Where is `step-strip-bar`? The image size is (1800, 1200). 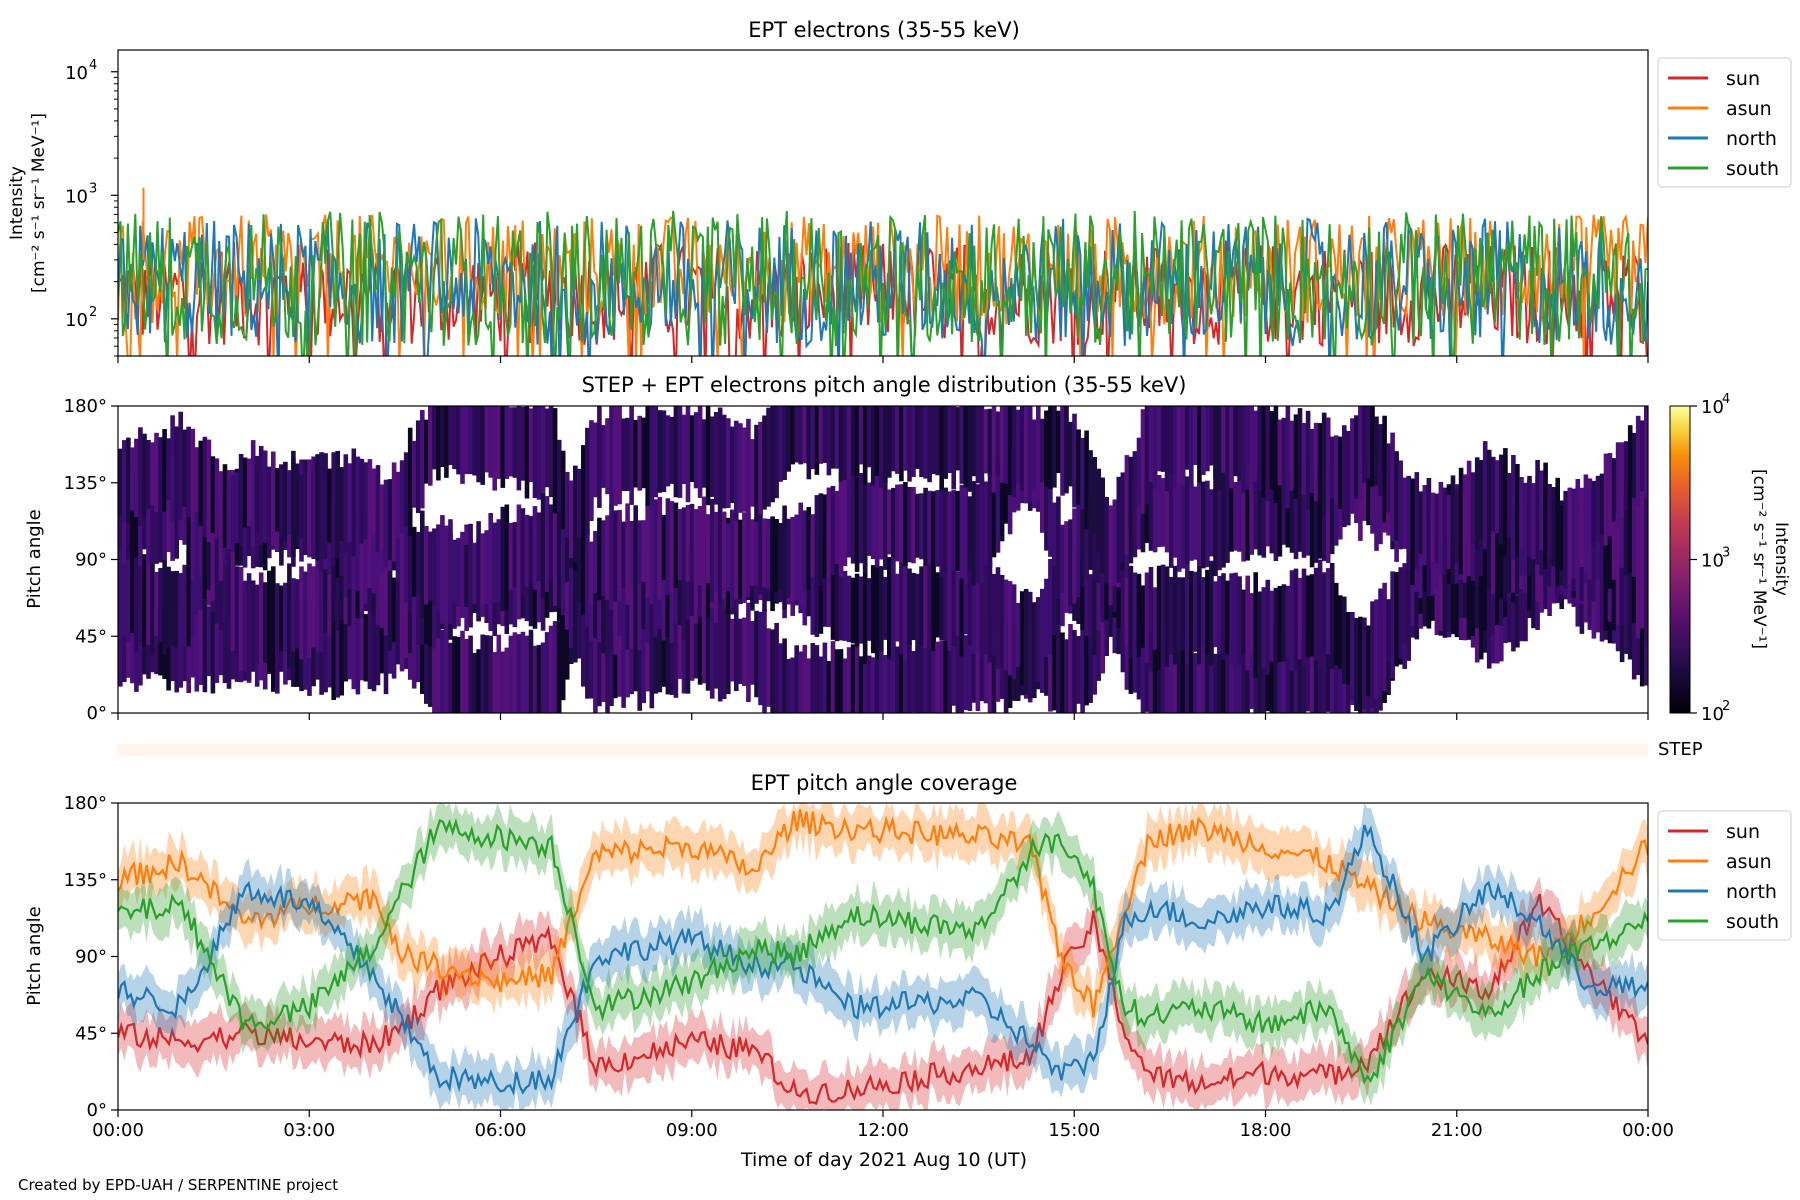 step-strip-bar is located at coordinates (883, 750).